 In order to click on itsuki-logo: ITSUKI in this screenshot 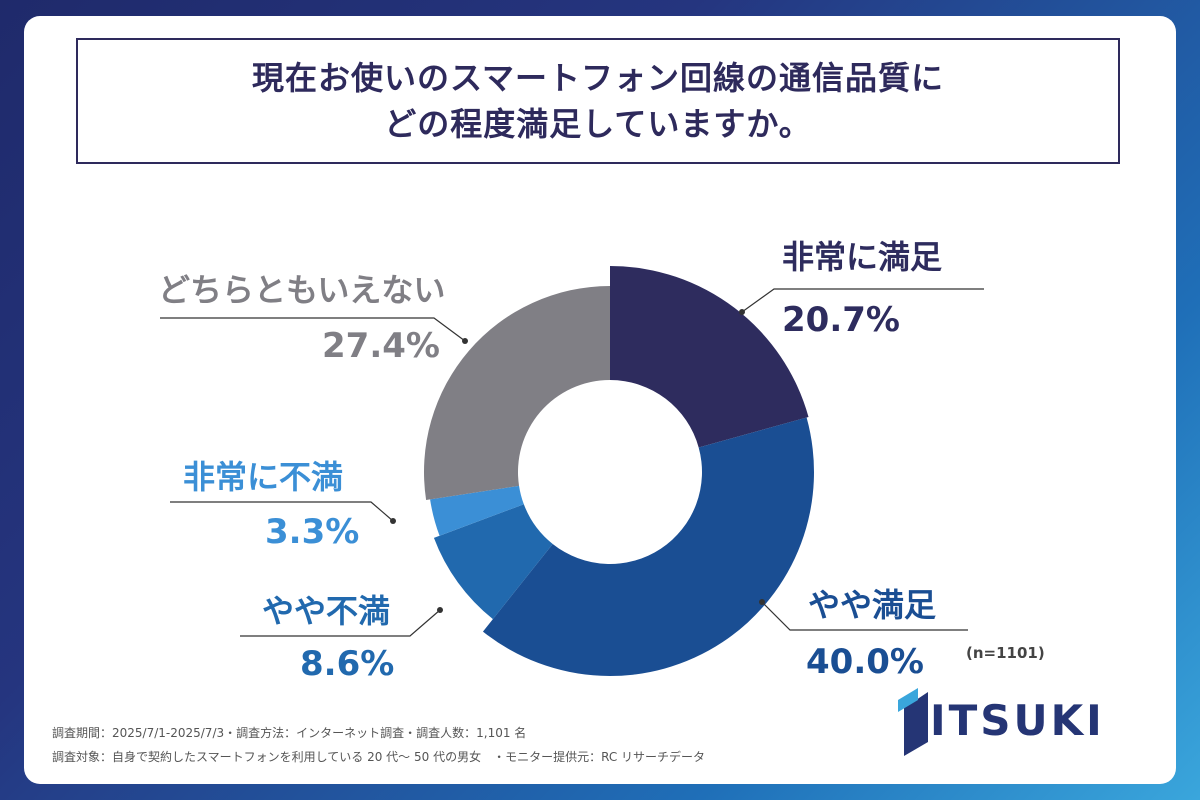, I will do `click(1004, 721)`.